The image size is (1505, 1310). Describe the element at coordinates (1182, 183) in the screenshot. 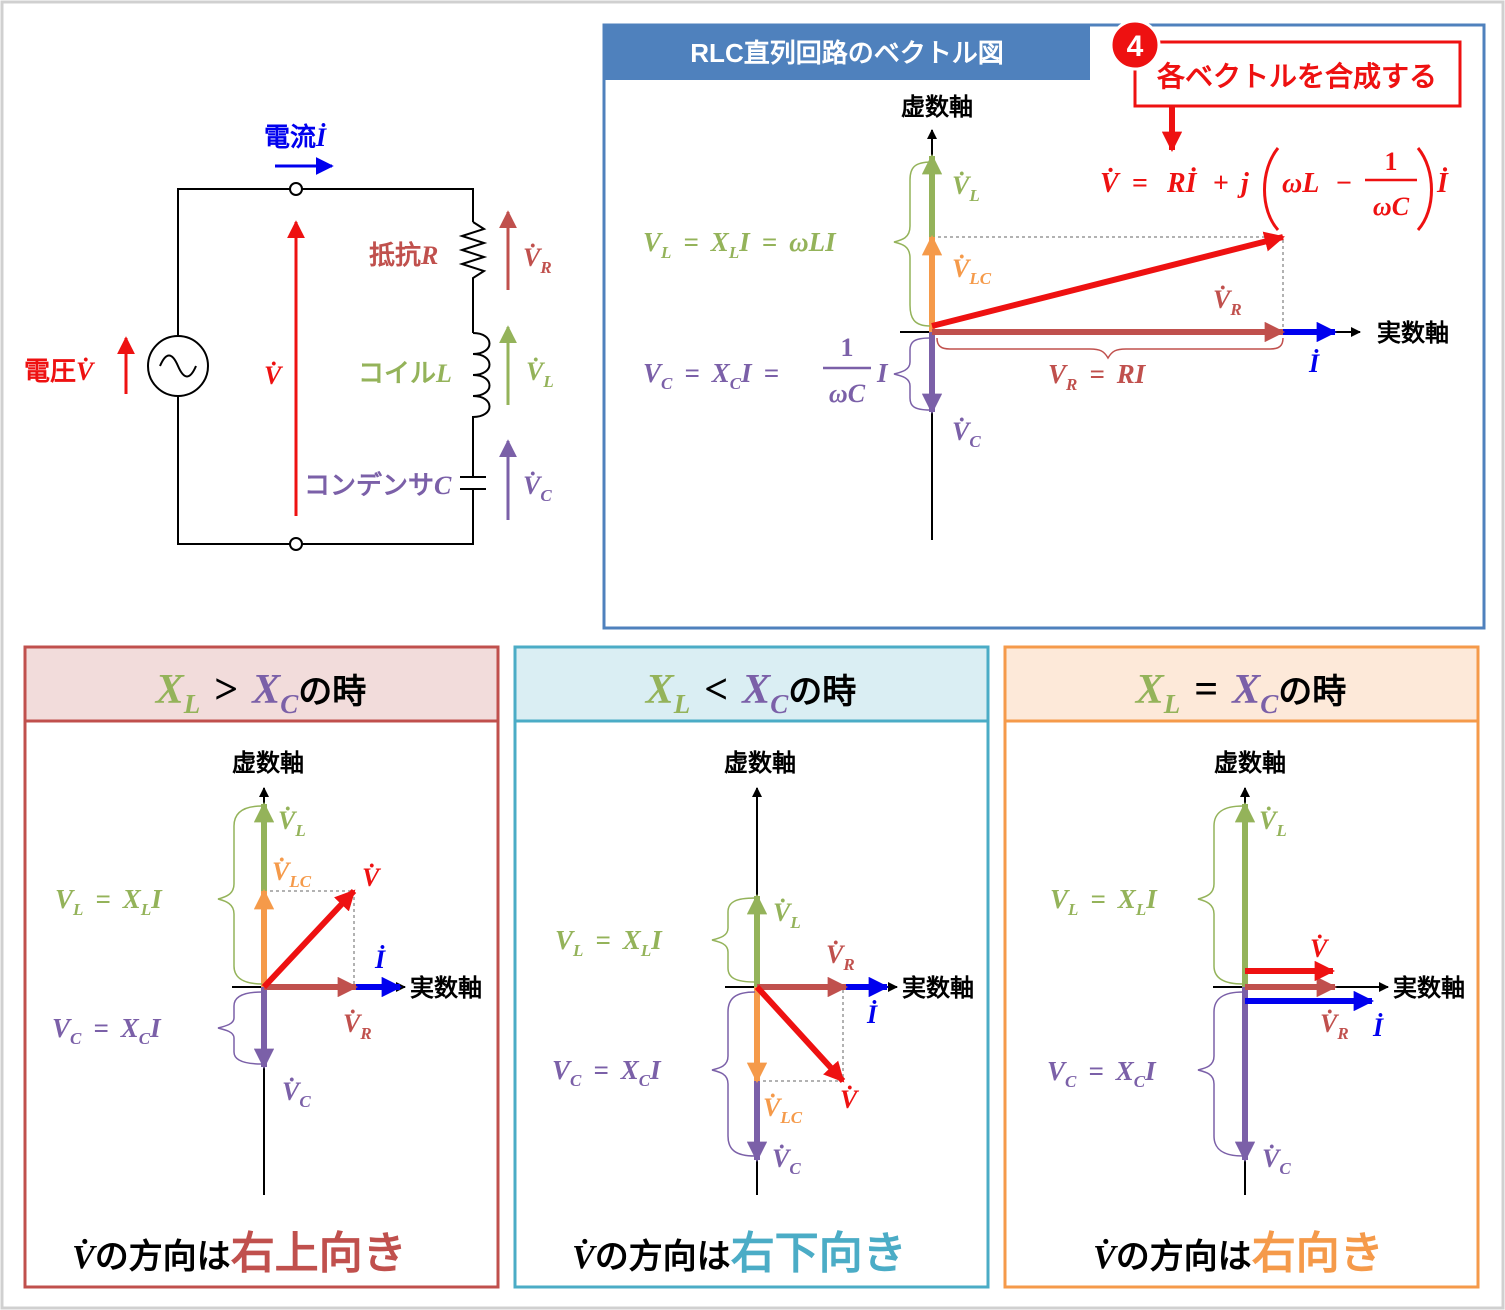

I see `formula-r-term: Rİ` at that location.